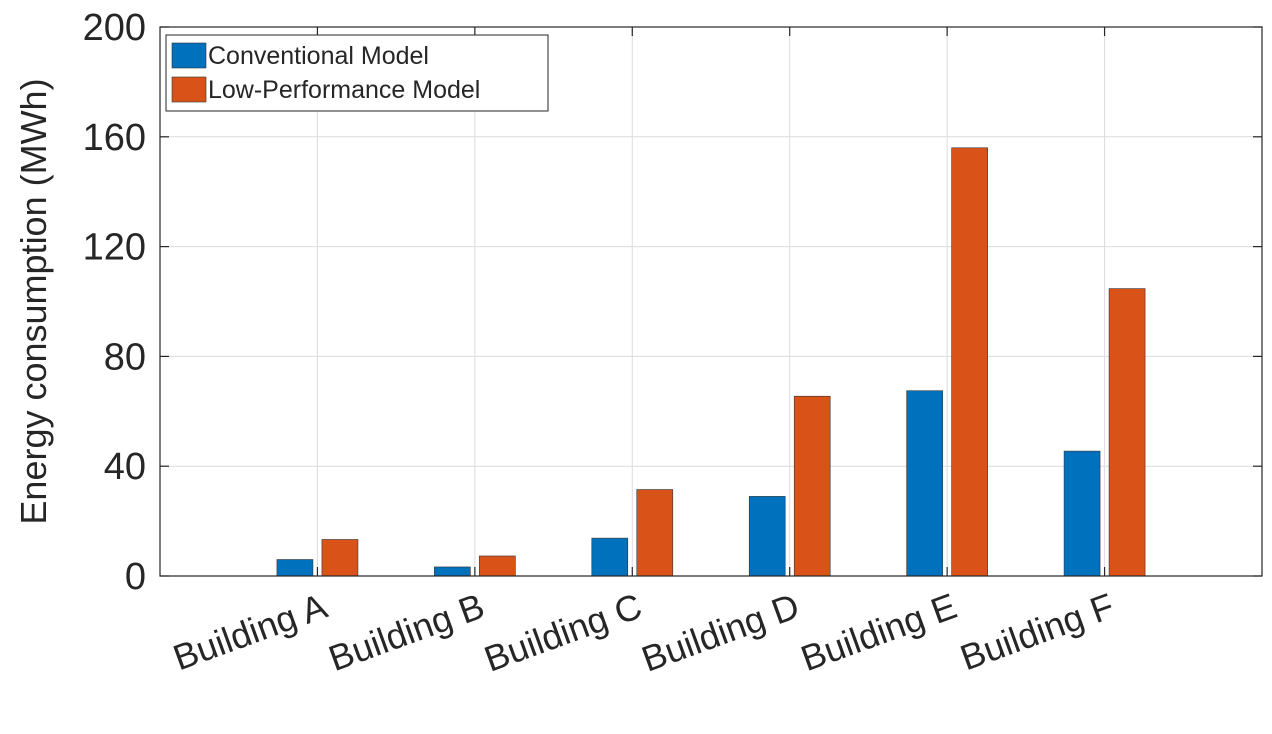 This screenshot has width=1272, height=734. I want to click on category-label: Building C, so click(563, 632).